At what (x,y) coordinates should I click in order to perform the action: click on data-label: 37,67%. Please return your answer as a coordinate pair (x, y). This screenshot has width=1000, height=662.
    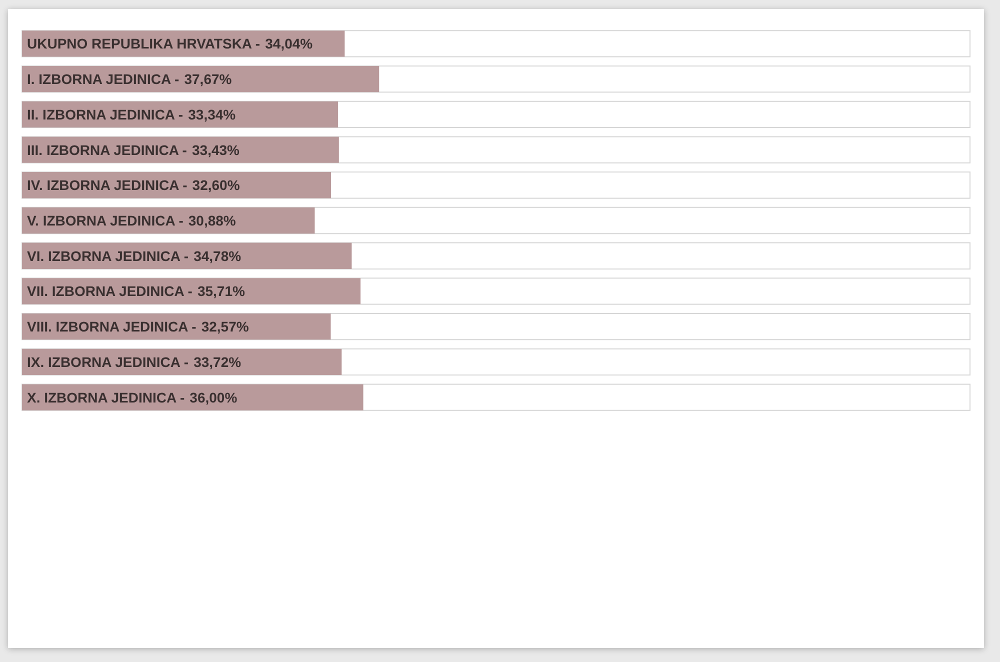
    Looking at the image, I should click on (208, 79).